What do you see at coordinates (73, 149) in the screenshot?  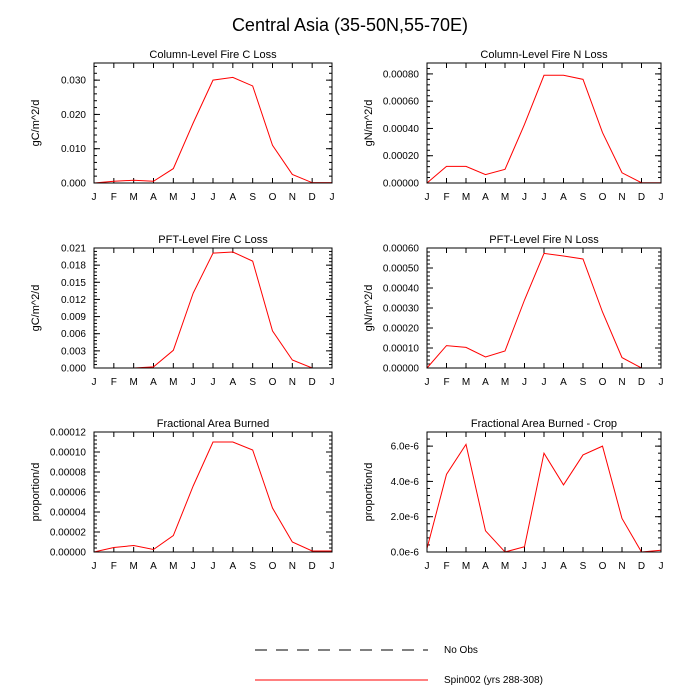 I see `y-tick-label: 0.010` at bounding box center [73, 149].